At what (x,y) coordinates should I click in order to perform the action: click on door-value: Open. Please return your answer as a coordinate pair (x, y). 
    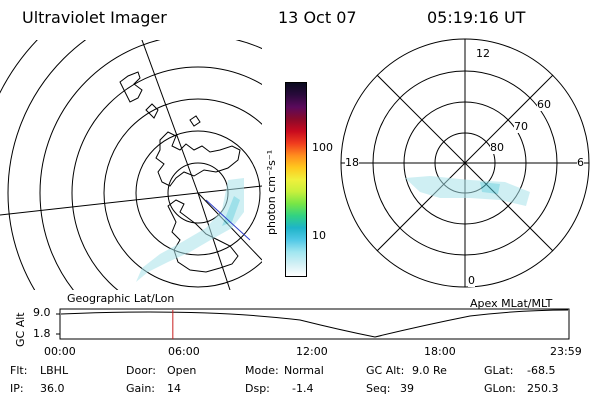
    Looking at the image, I should click on (182, 370).